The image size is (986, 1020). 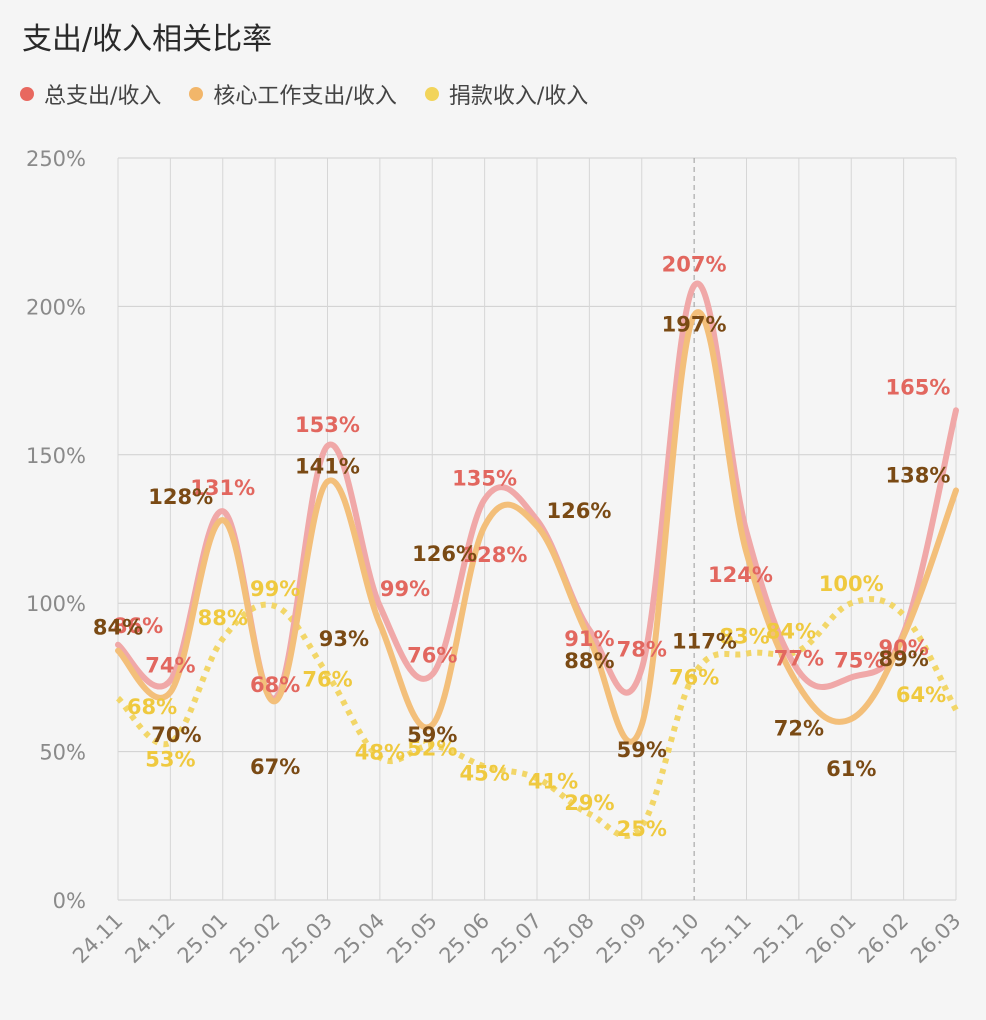 I want to click on data-label-donation-income: 100%, so click(x=851, y=584).